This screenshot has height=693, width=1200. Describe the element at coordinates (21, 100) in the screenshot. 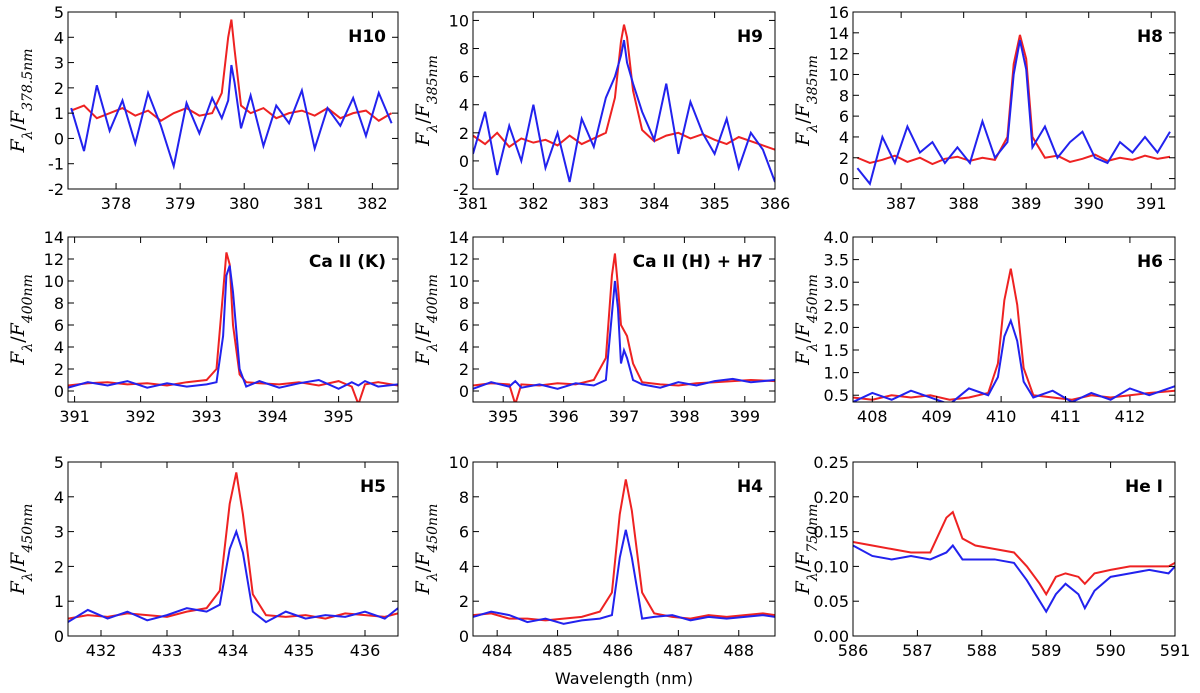

I see `y-axis-label: Fλ/F378.5nm` at that location.